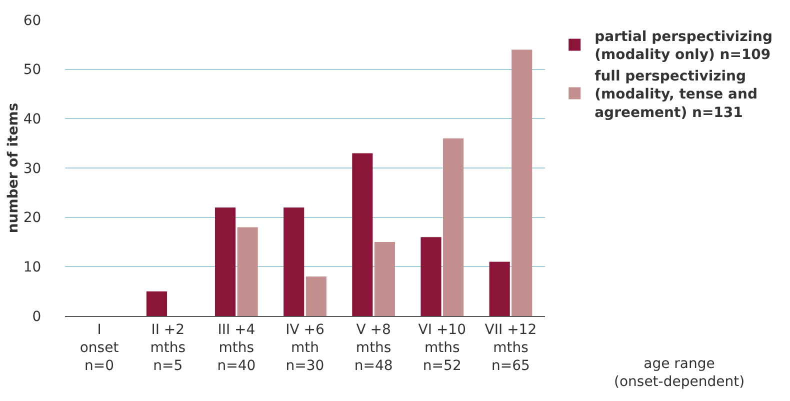  I want to click on y-tick-label: 40, so click(32, 120).